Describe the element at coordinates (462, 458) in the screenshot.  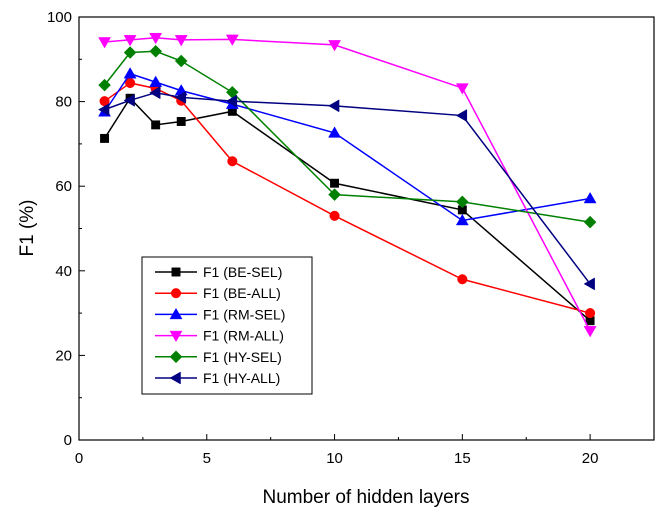
I see `x-tick-label: 15` at that location.